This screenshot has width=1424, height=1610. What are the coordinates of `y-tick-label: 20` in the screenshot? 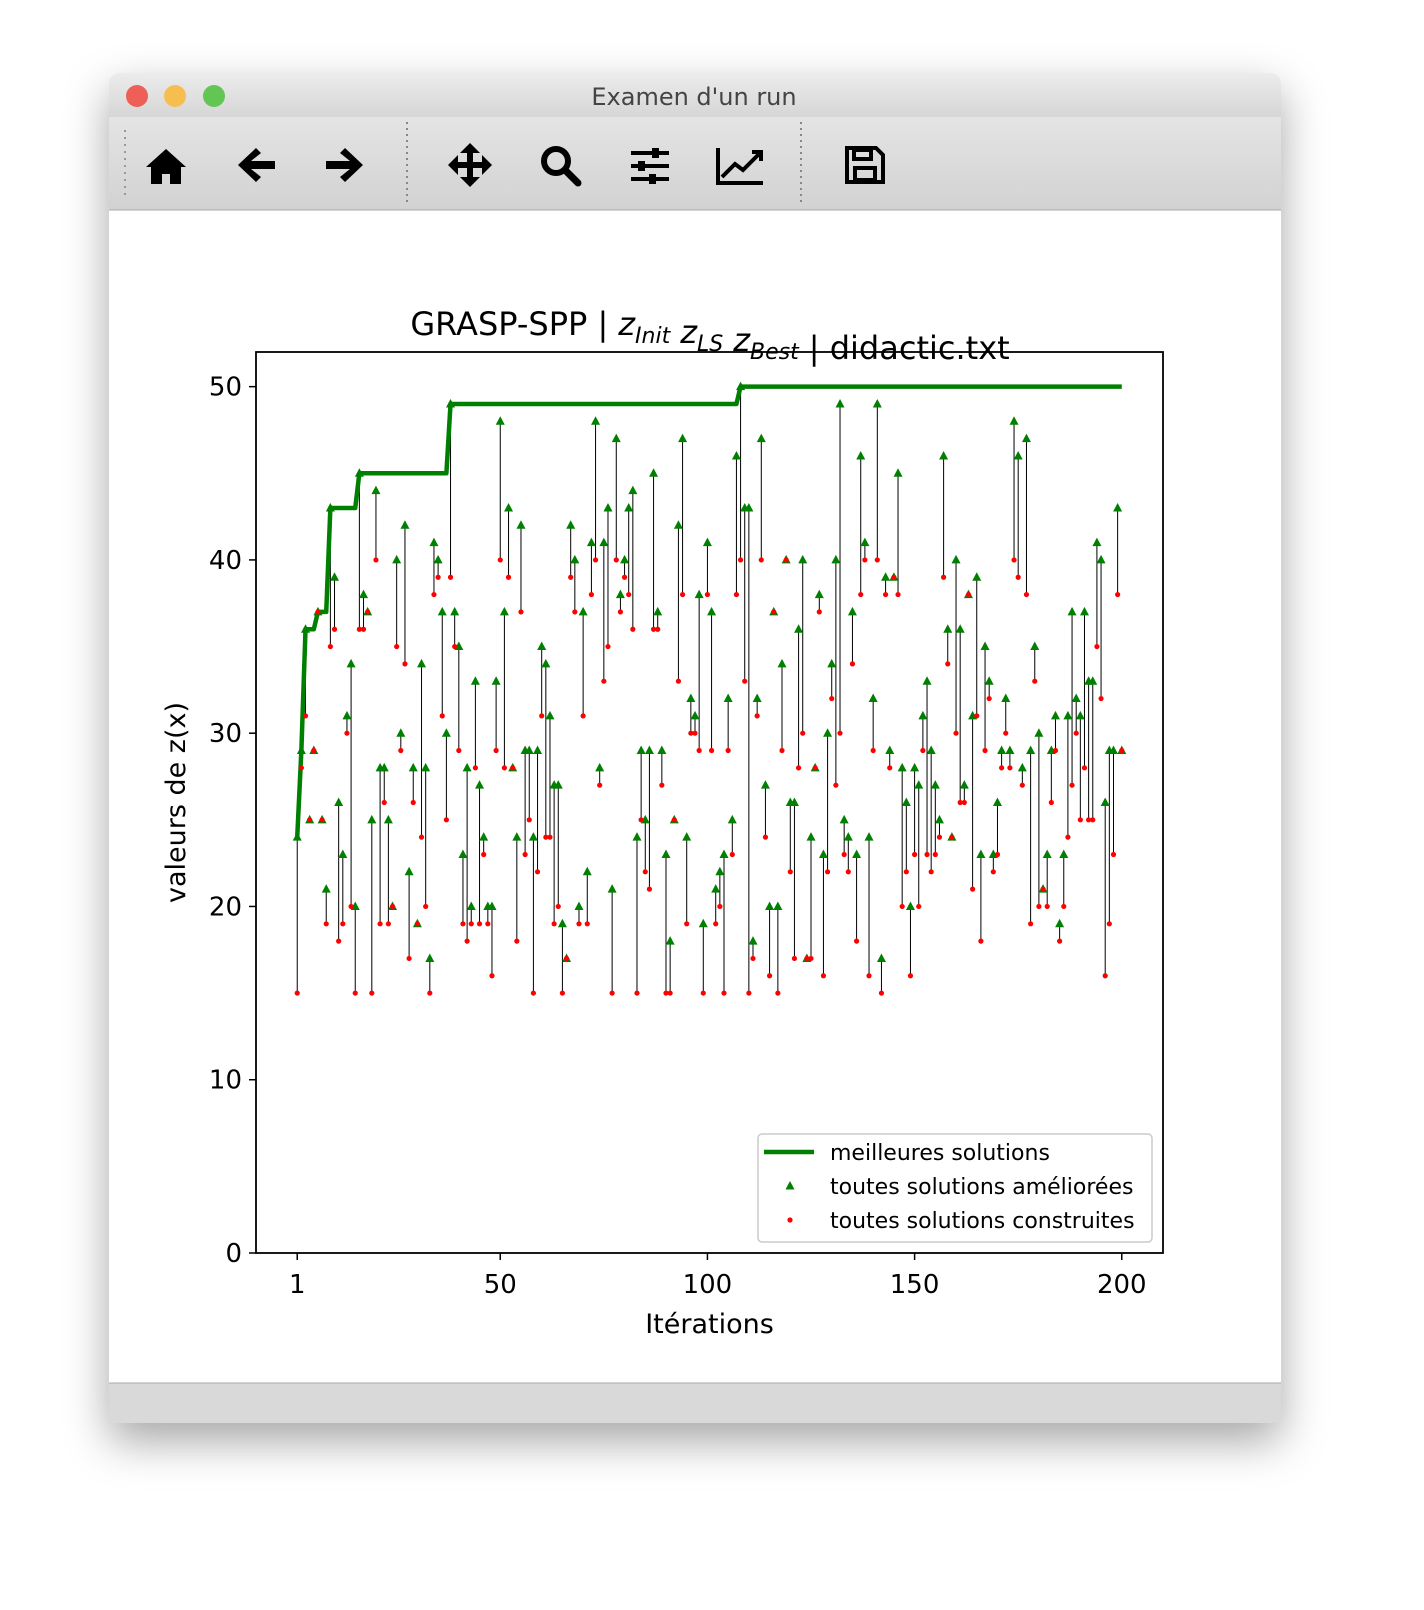 It's located at (225, 907).